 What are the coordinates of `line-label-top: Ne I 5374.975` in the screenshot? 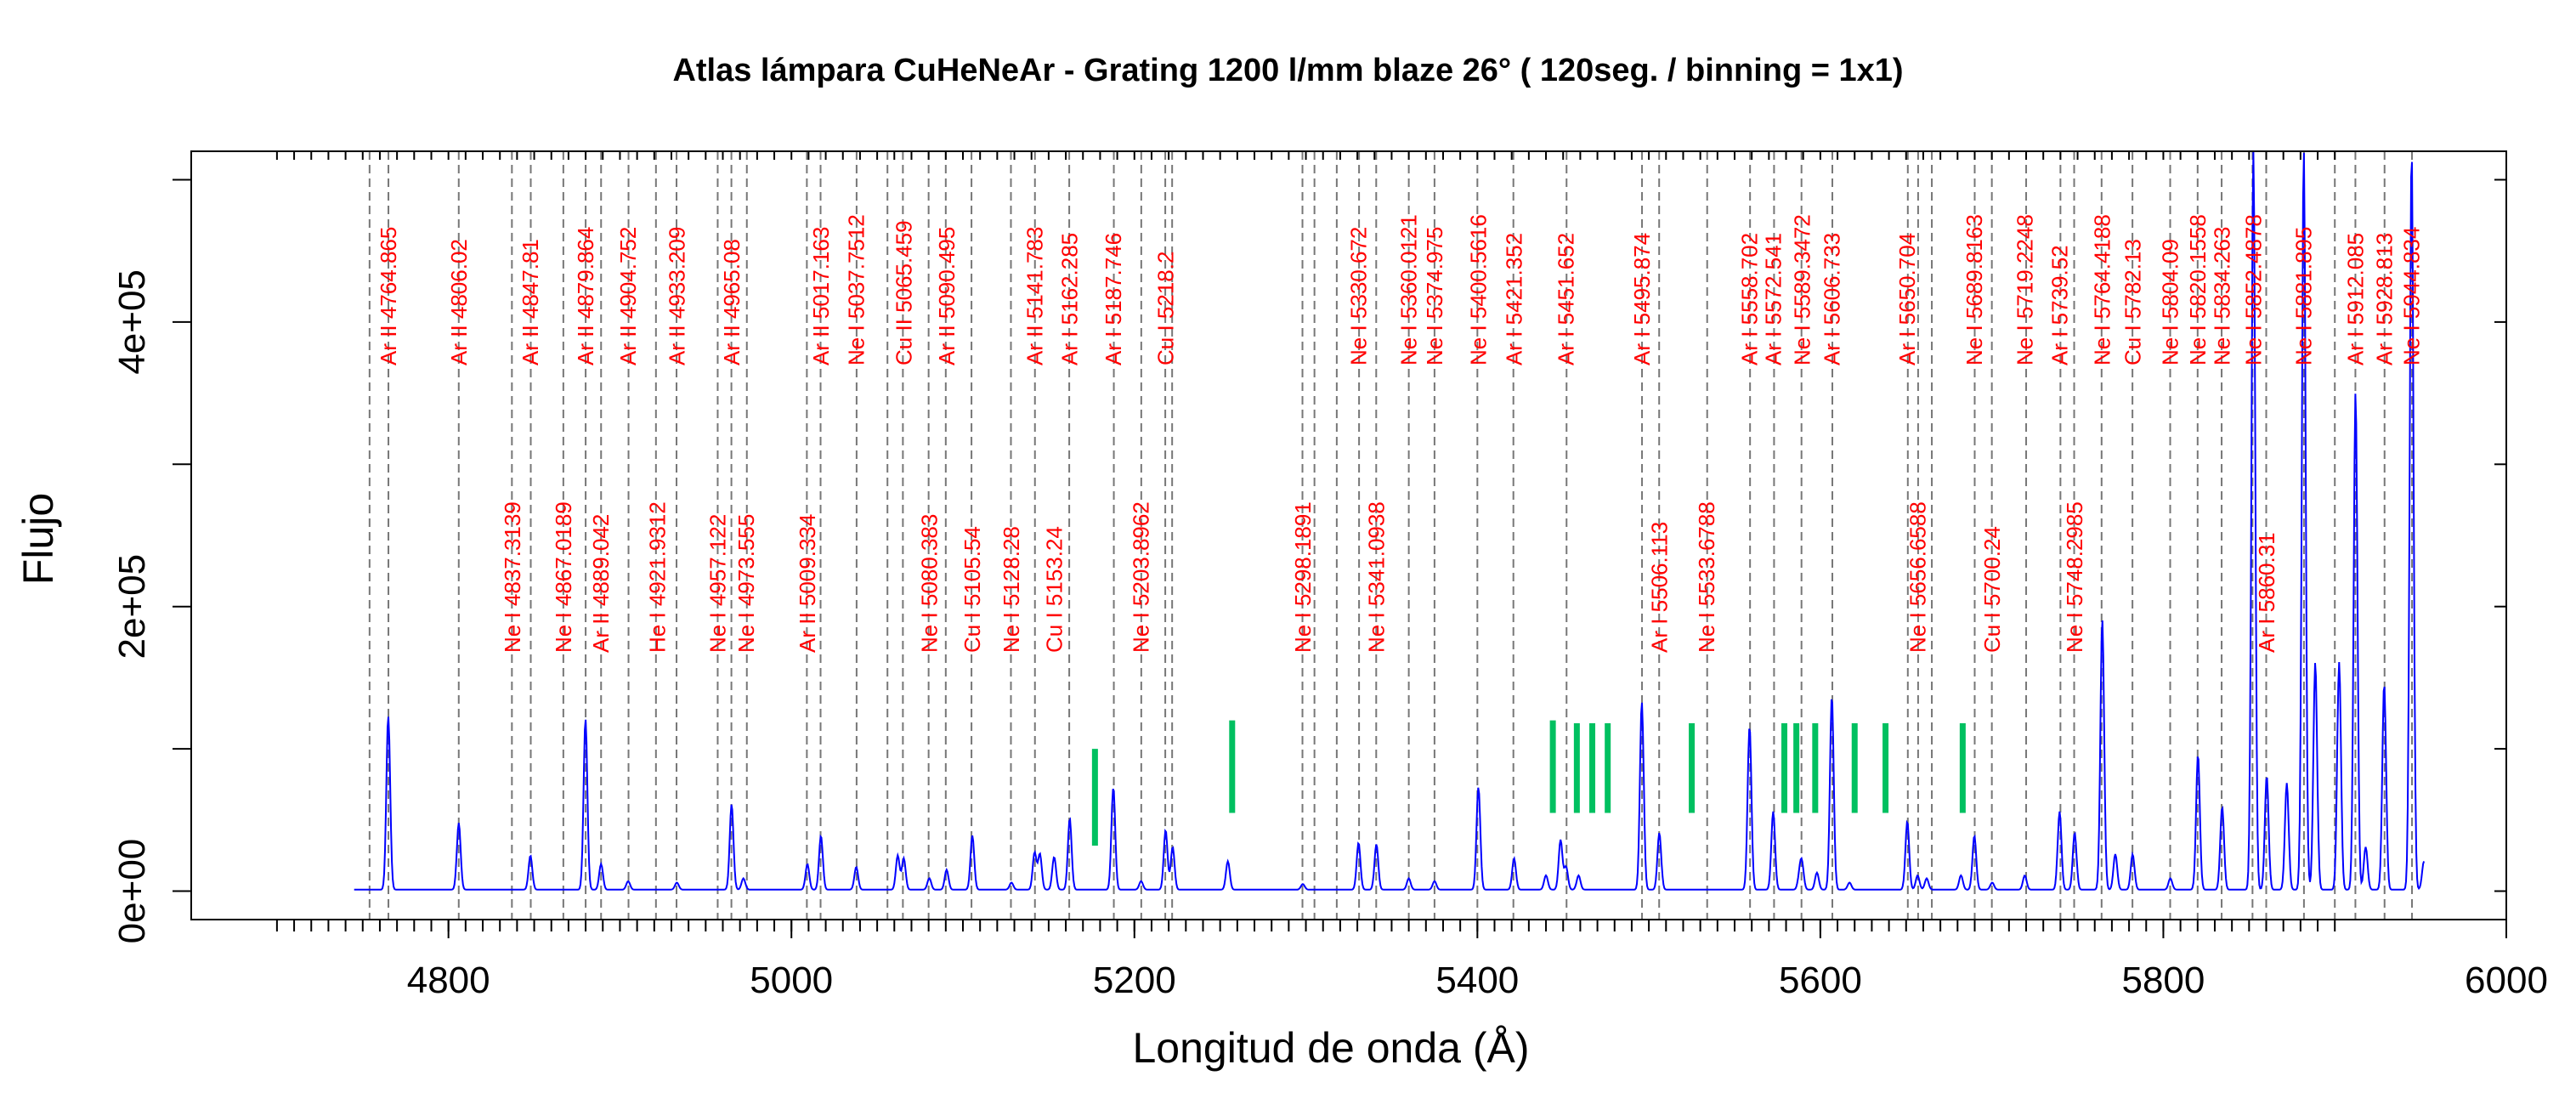 It's located at (1434, 296).